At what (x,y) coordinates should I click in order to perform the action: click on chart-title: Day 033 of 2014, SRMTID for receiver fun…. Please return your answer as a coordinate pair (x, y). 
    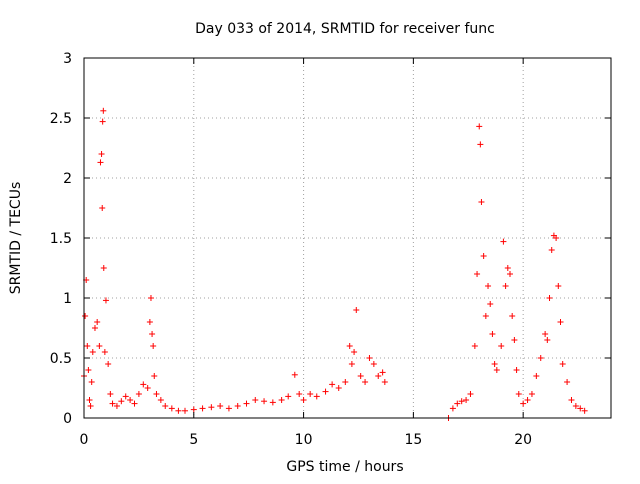
    Looking at the image, I should click on (345, 29).